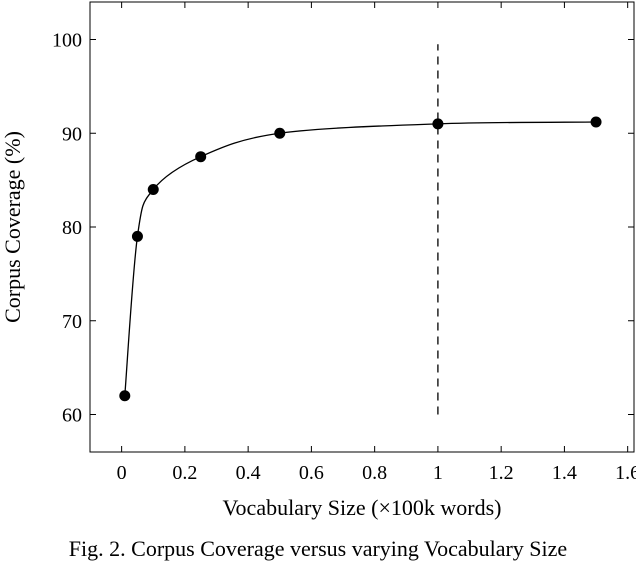 The image size is (636, 562). What do you see at coordinates (72, 228) in the screenshot?
I see `y-tick-label: 80` at bounding box center [72, 228].